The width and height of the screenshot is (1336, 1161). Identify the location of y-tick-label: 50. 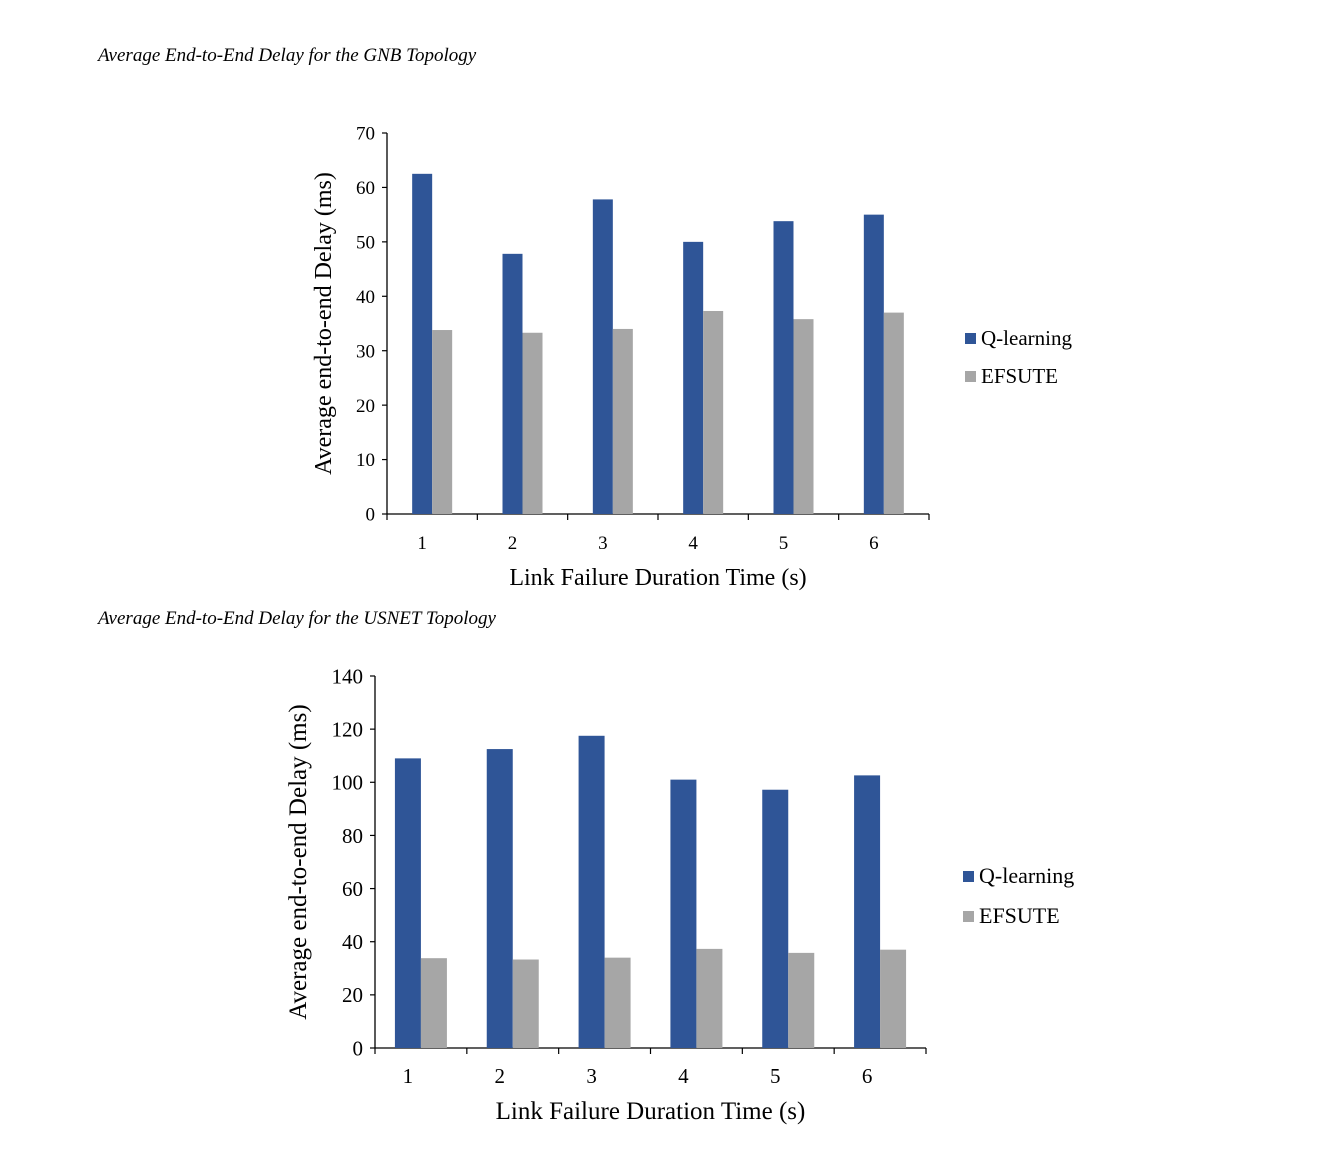
(365, 243).